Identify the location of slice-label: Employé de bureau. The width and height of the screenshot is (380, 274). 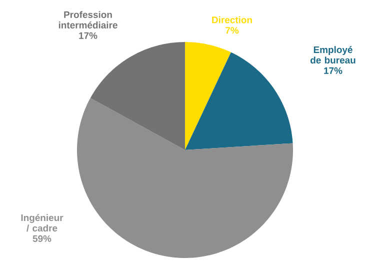
(333, 55).